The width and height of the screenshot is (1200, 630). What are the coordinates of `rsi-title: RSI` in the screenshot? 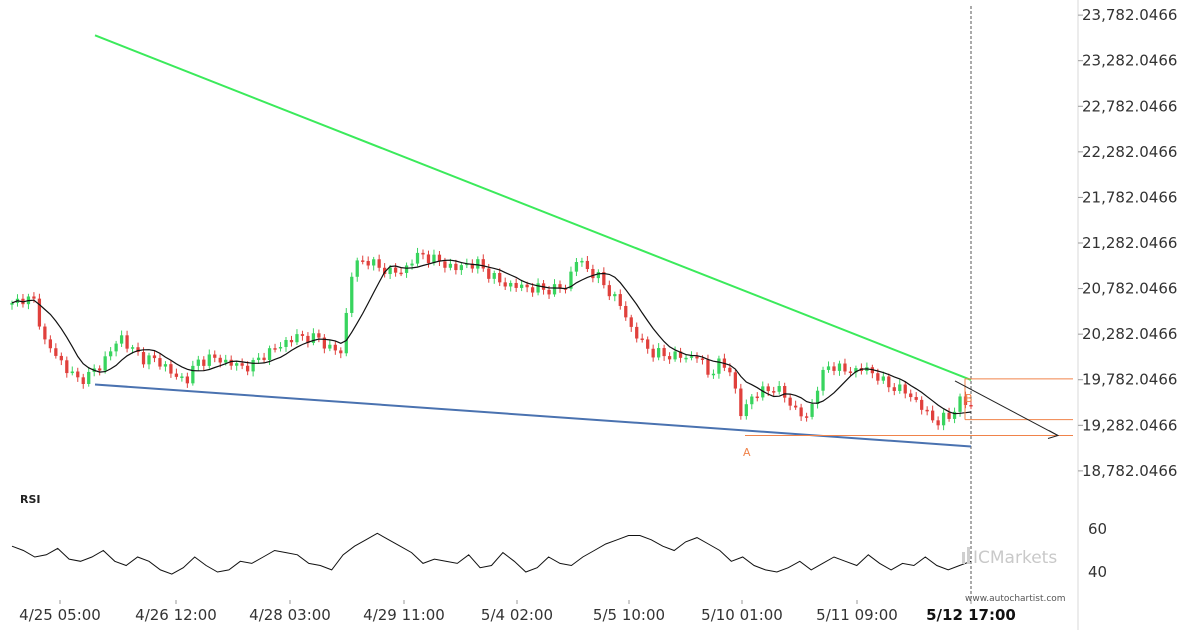 It's located at (30, 499).